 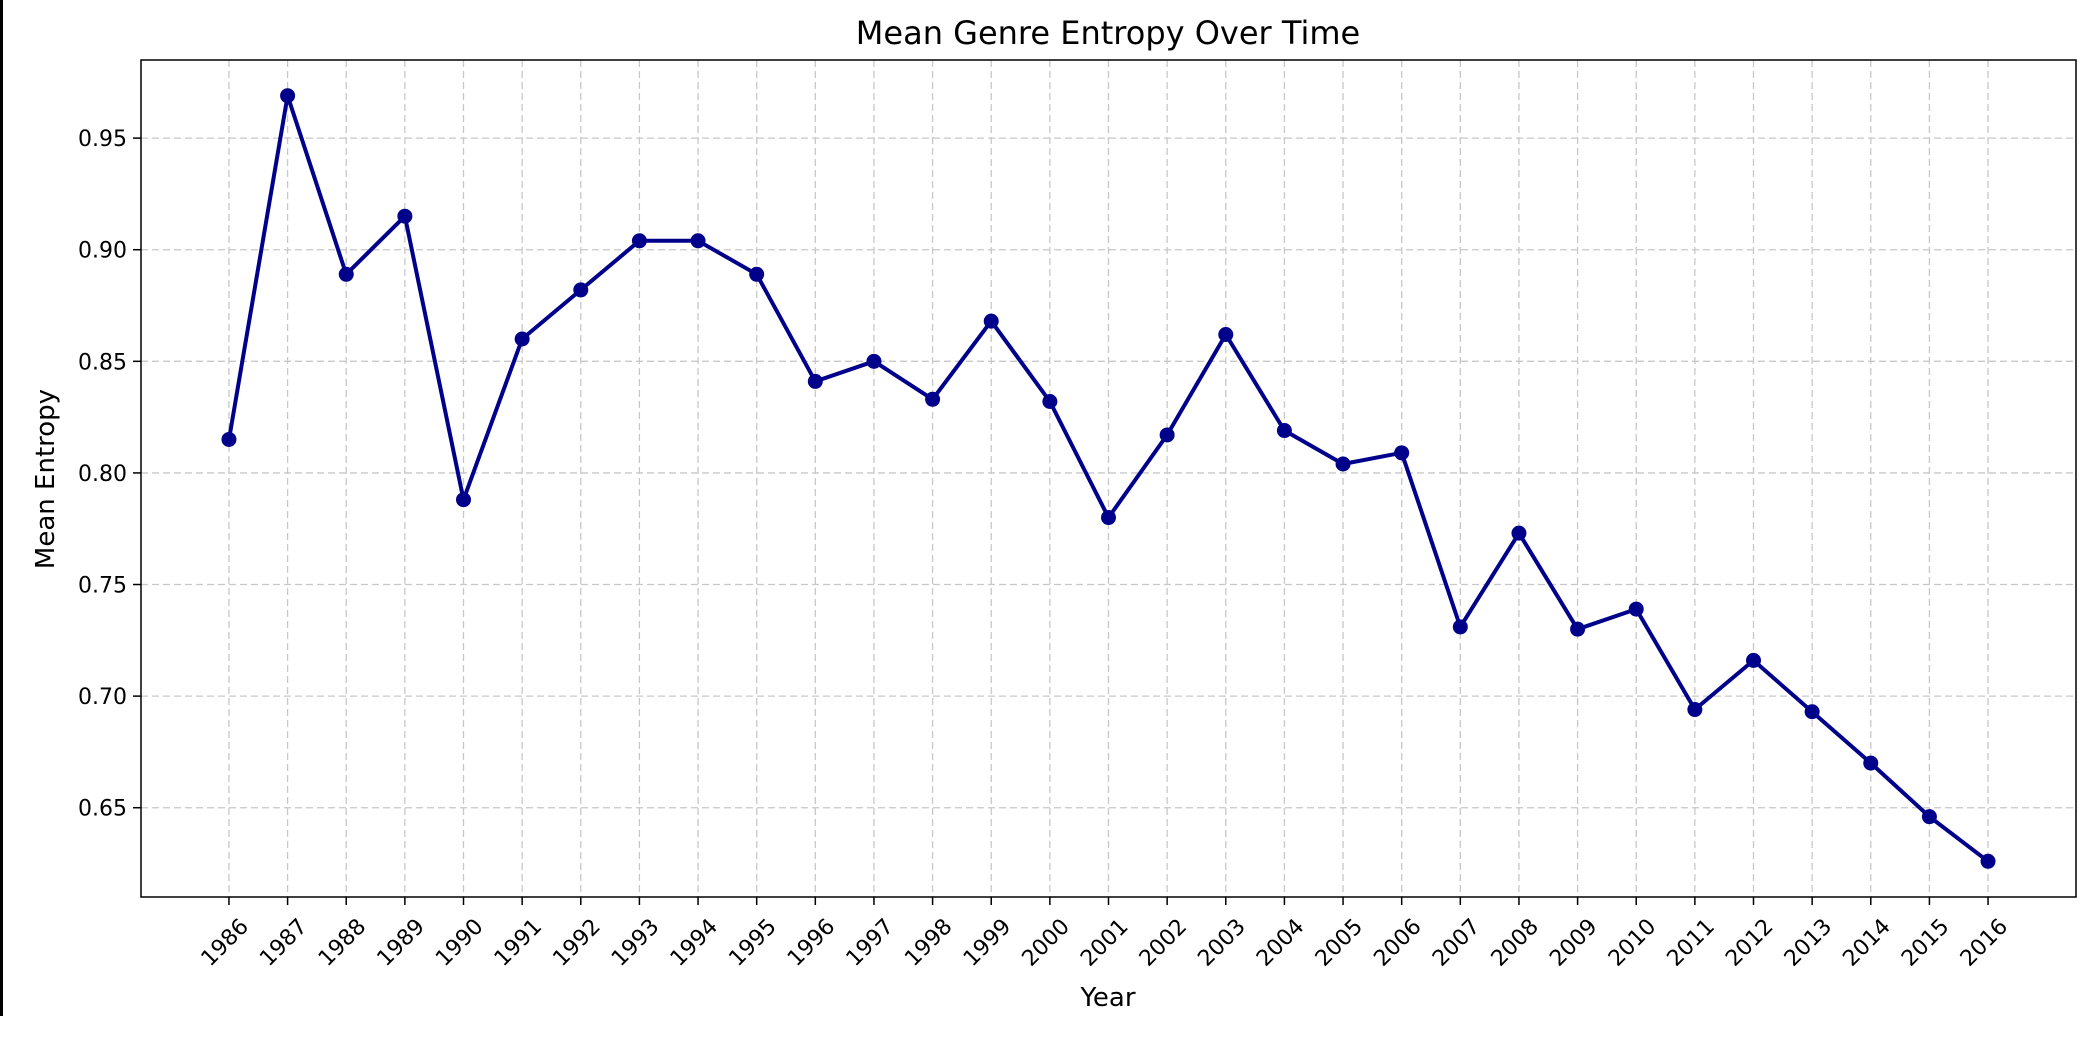 I want to click on x-axis-label: Year, so click(x=1107, y=998).